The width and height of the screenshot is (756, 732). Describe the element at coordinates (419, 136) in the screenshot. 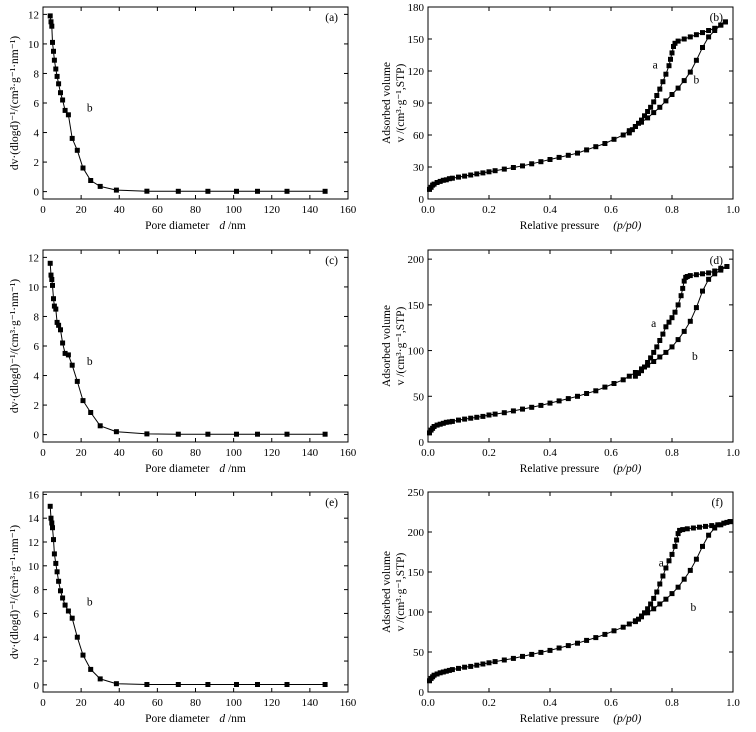

I see `y-tick-label: 60` at that location.